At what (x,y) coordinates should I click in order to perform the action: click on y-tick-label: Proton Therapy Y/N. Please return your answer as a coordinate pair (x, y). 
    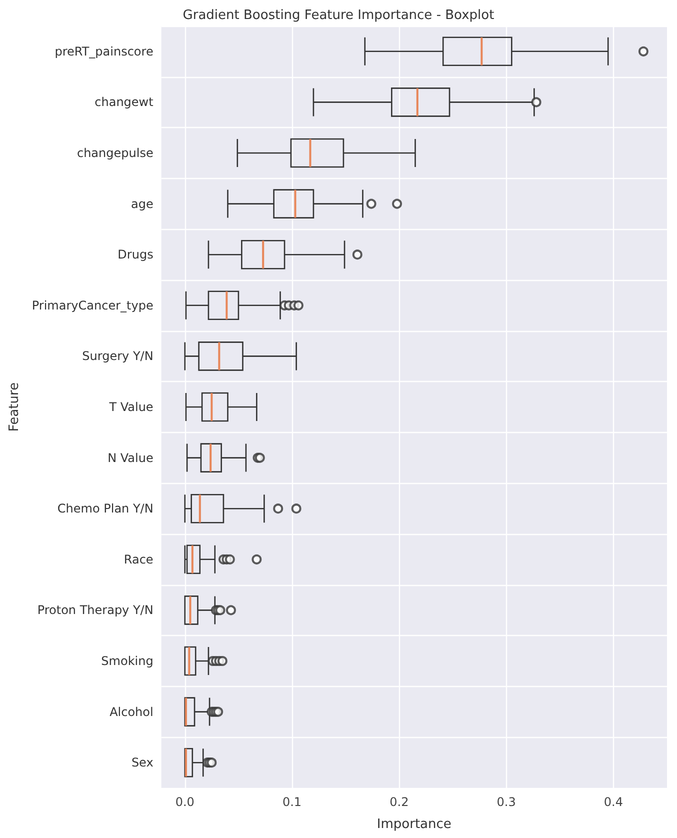
    Looking at the image, I should click on (95, 610).